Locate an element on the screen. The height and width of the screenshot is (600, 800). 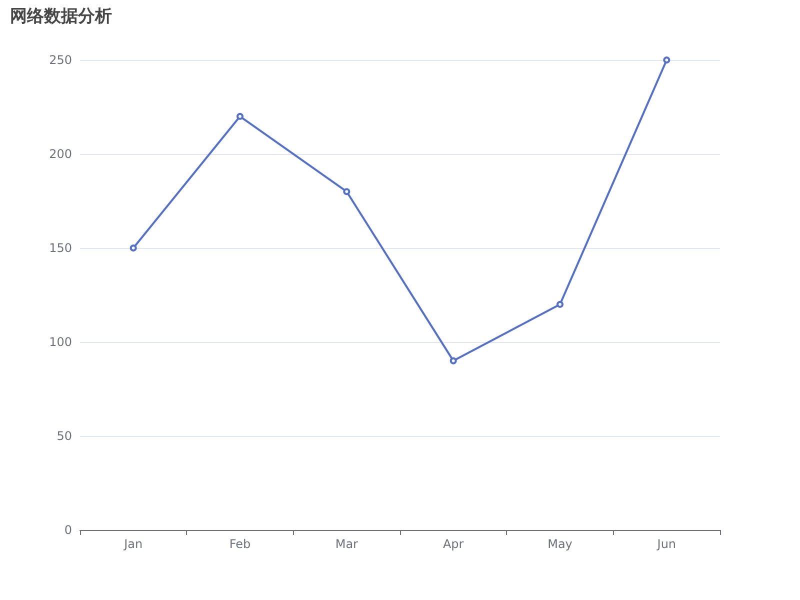
y-tick-label: 100 is located at coordinates (60, 342).